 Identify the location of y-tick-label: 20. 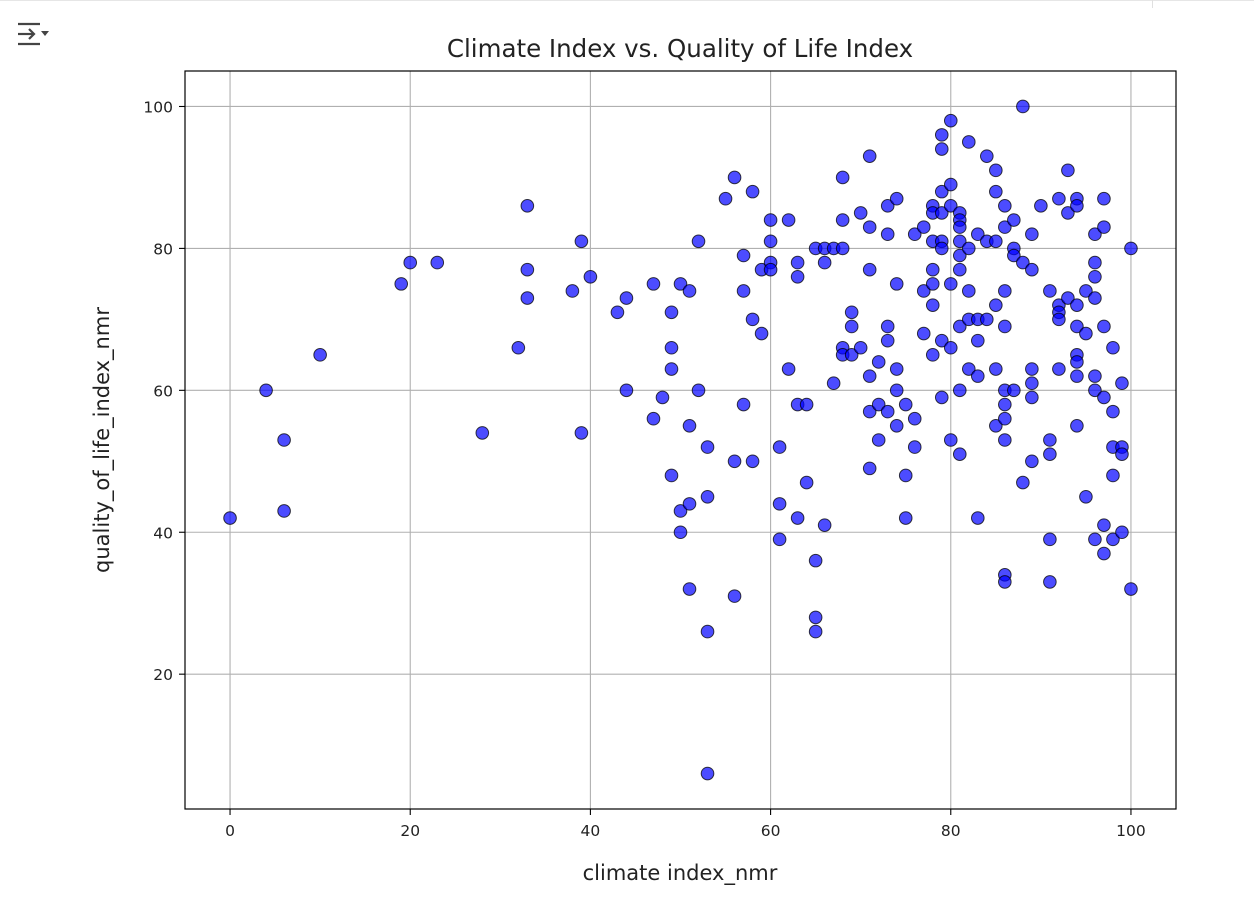
(163, 675).